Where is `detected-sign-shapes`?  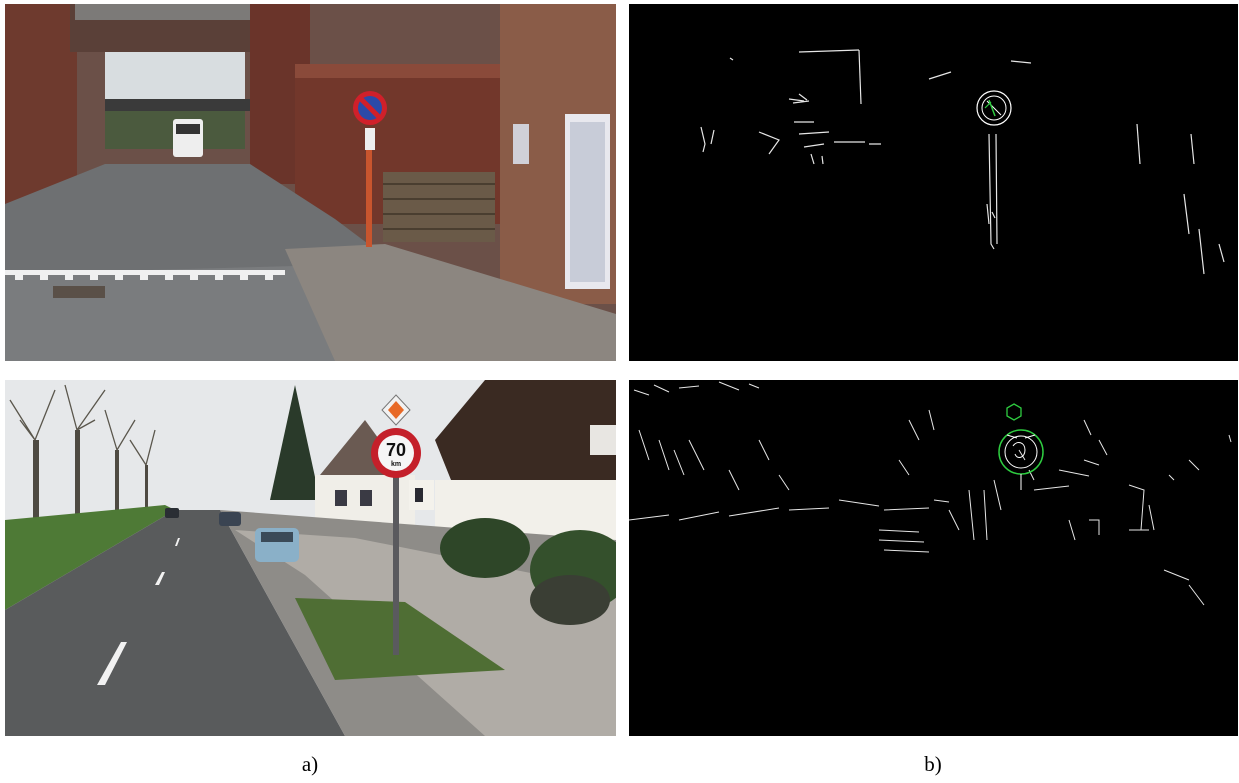 detected-sign-shapes is located at coordinates (1021, 446).